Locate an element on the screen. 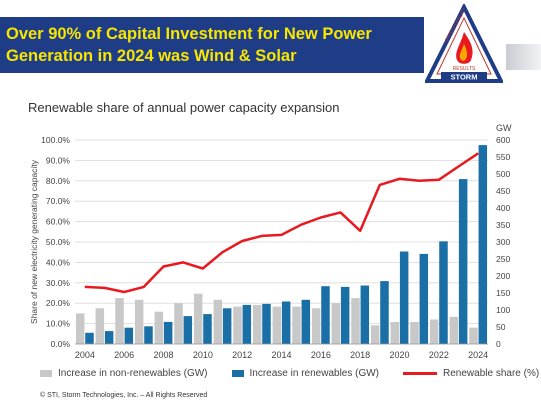  y2-axis-label: GW is located at coordinates (504, 128).